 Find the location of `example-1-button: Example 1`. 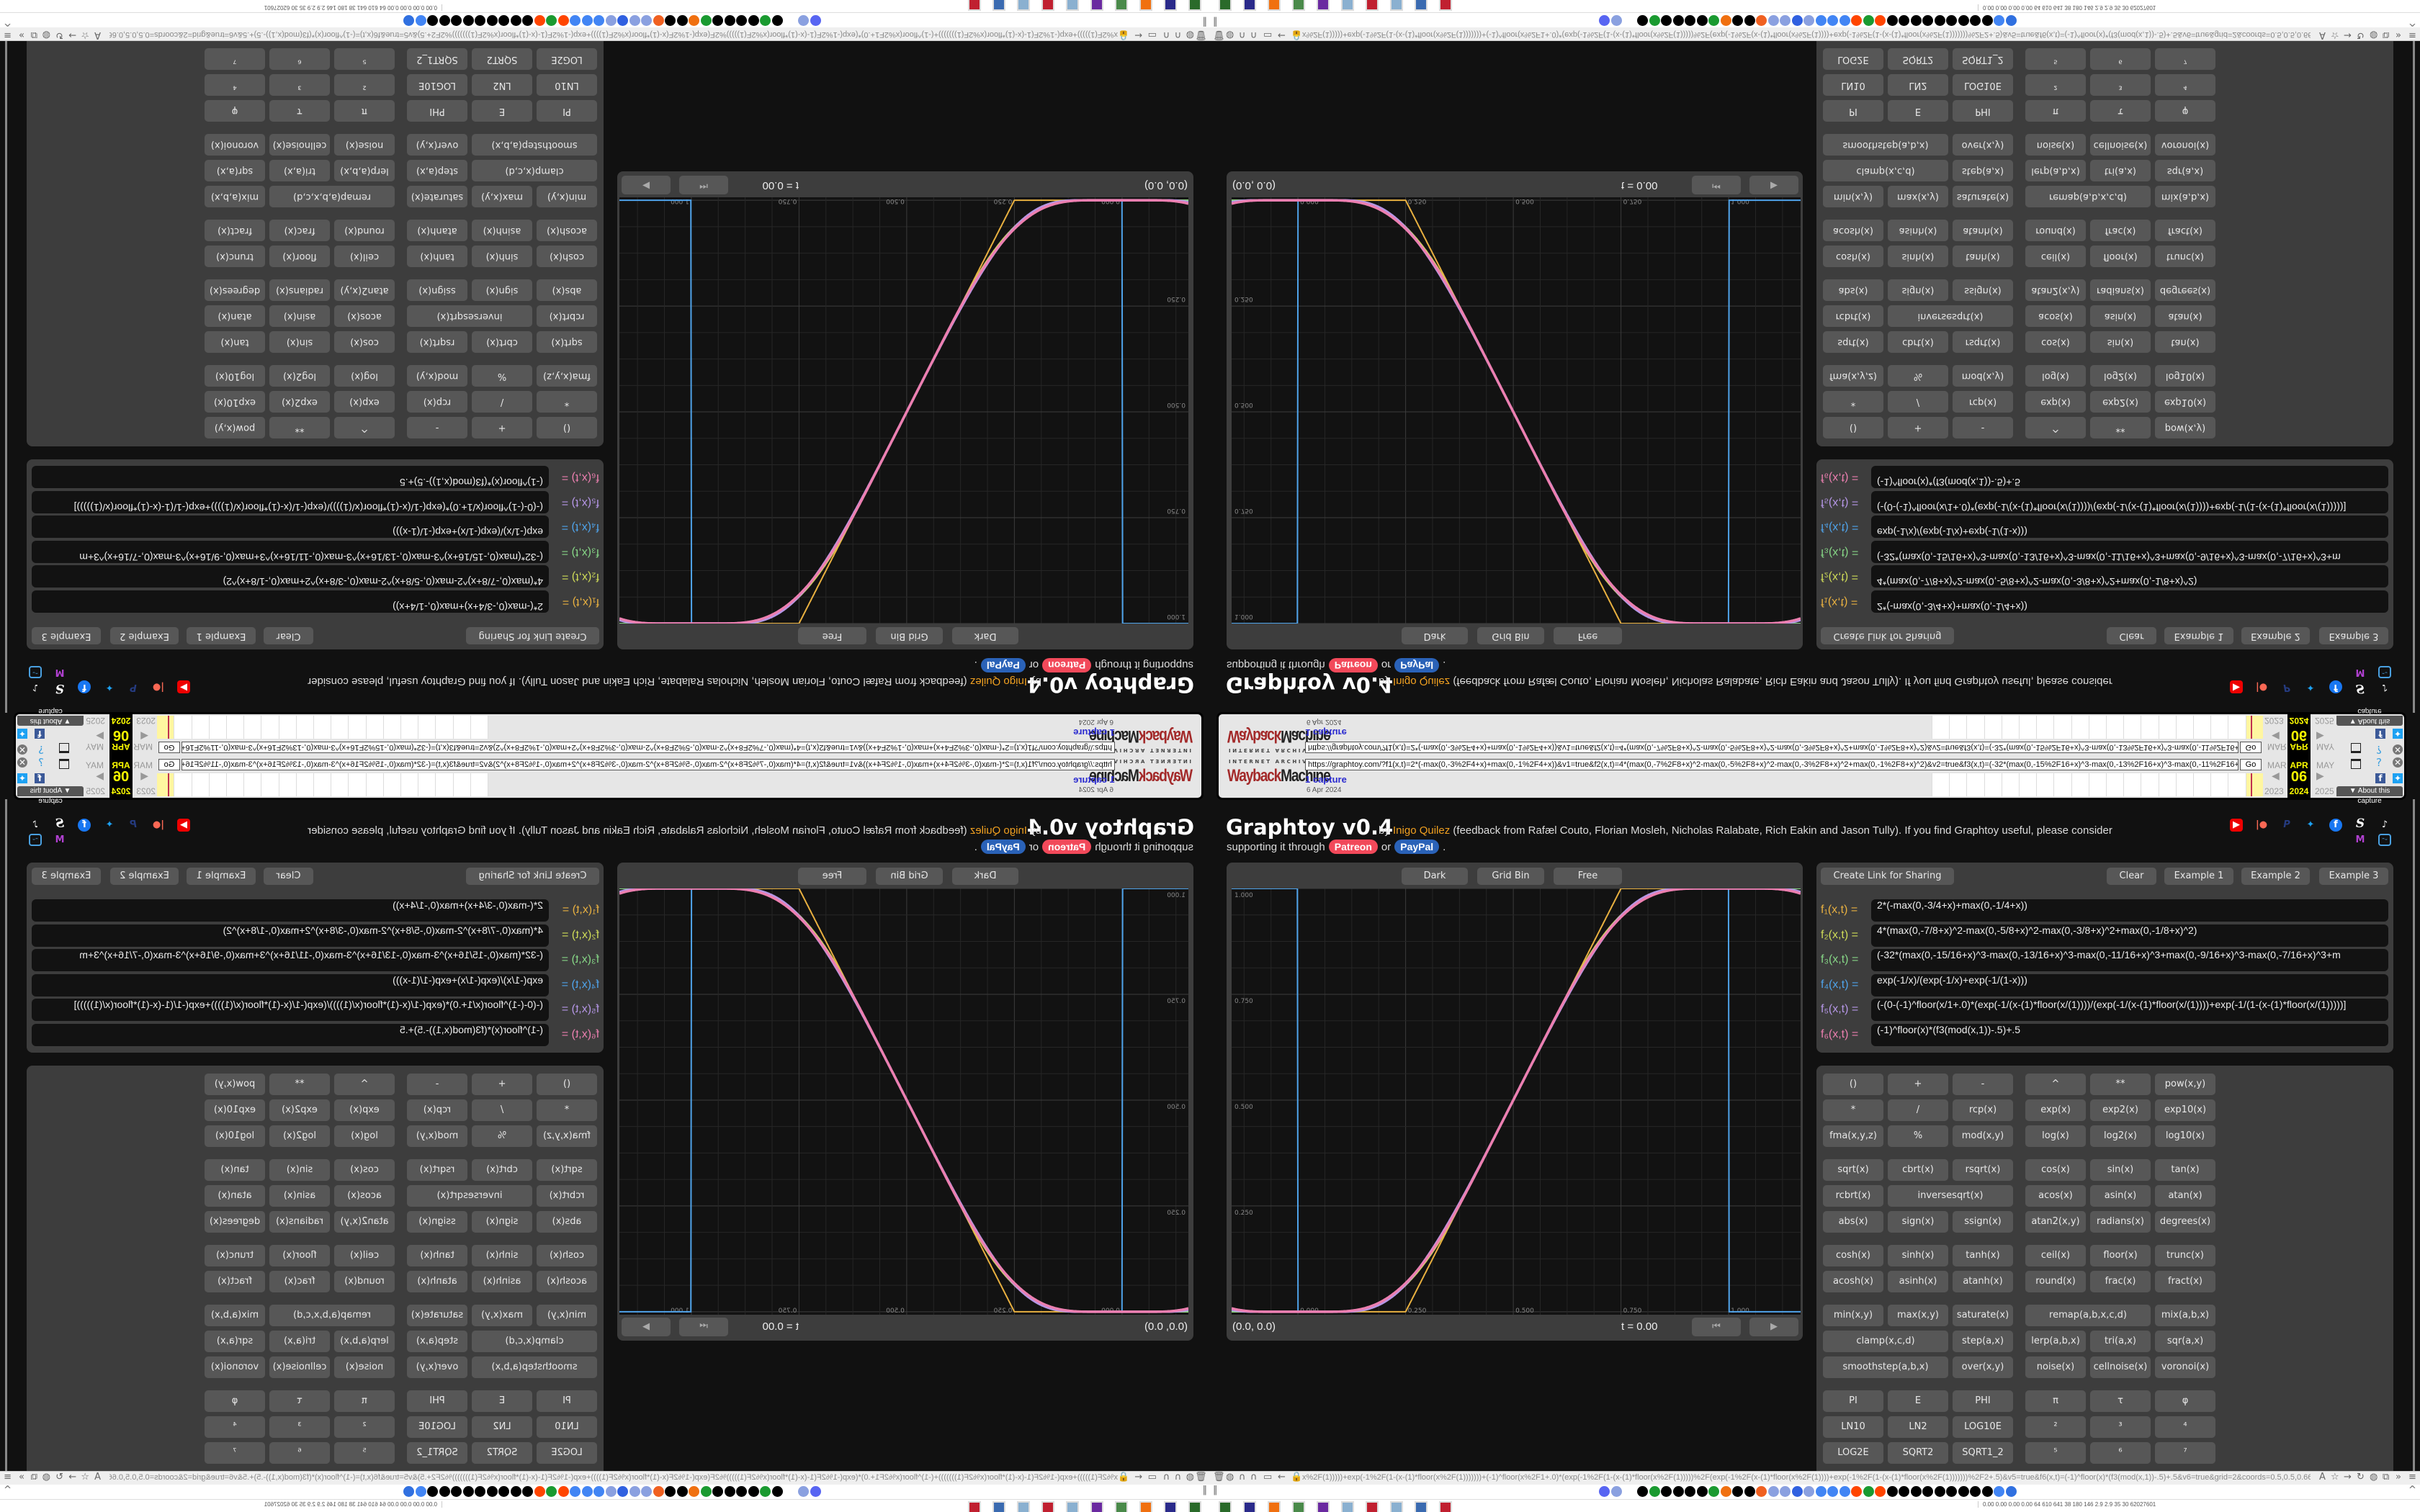

example-1-button: Example 1 is located at coordinates (2198, 876).